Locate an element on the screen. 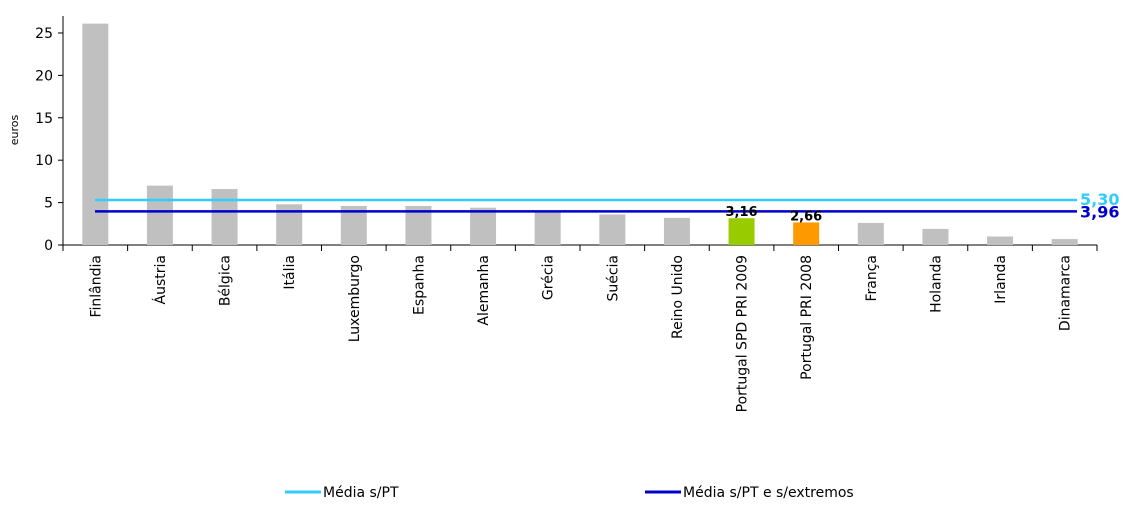 The height and width of the screenshot is (513, 1123). x-tick-label: Alemanha is located at coordinates (484, 290).